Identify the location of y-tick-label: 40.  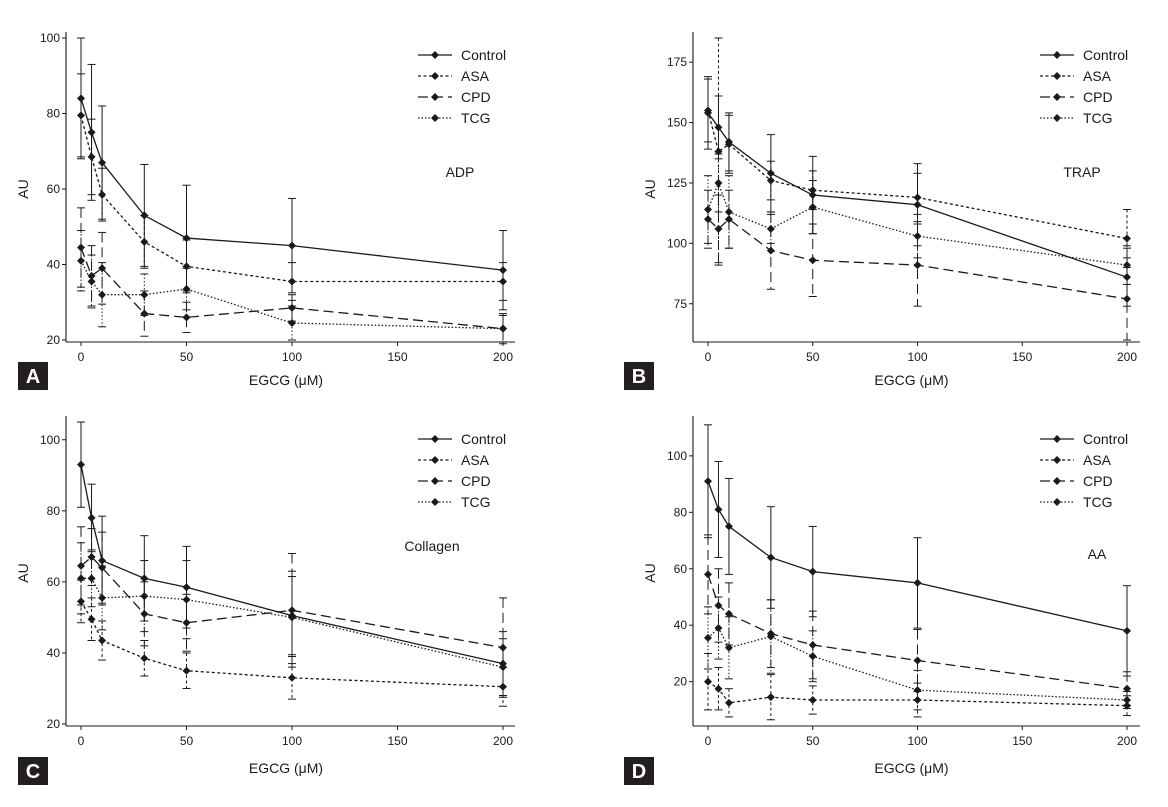
(54, 653).